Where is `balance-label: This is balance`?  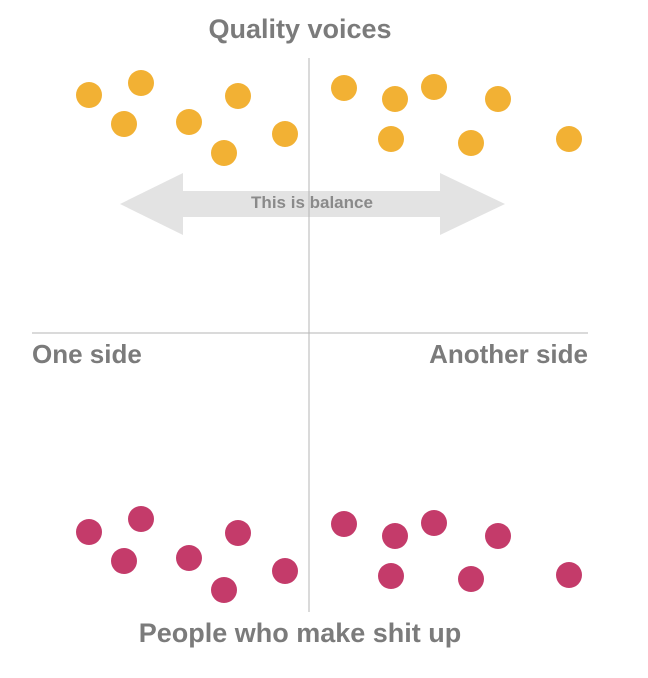
balance-label: This is balance is located at coordinates (312, 202).